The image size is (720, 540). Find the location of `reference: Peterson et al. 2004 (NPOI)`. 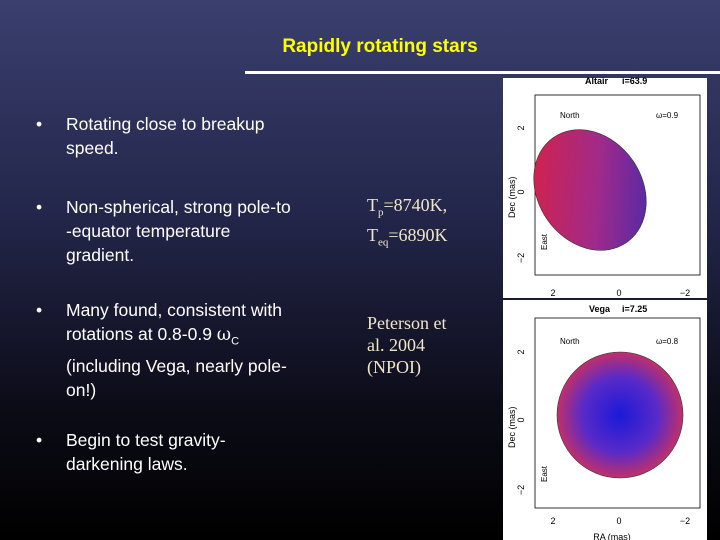

reference: Peterson et al. 2004 (NPOI) is located at coordinates (406, 345).